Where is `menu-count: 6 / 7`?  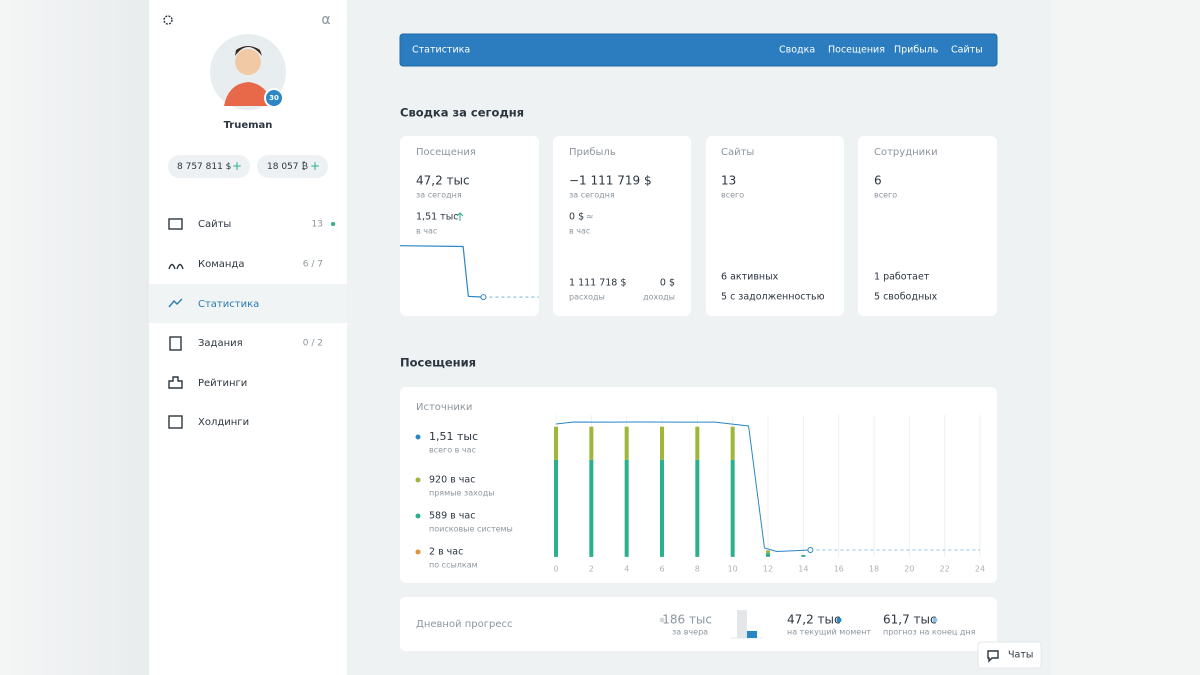 menu-count: 6 / 7 is located at coordinates (313, 265).